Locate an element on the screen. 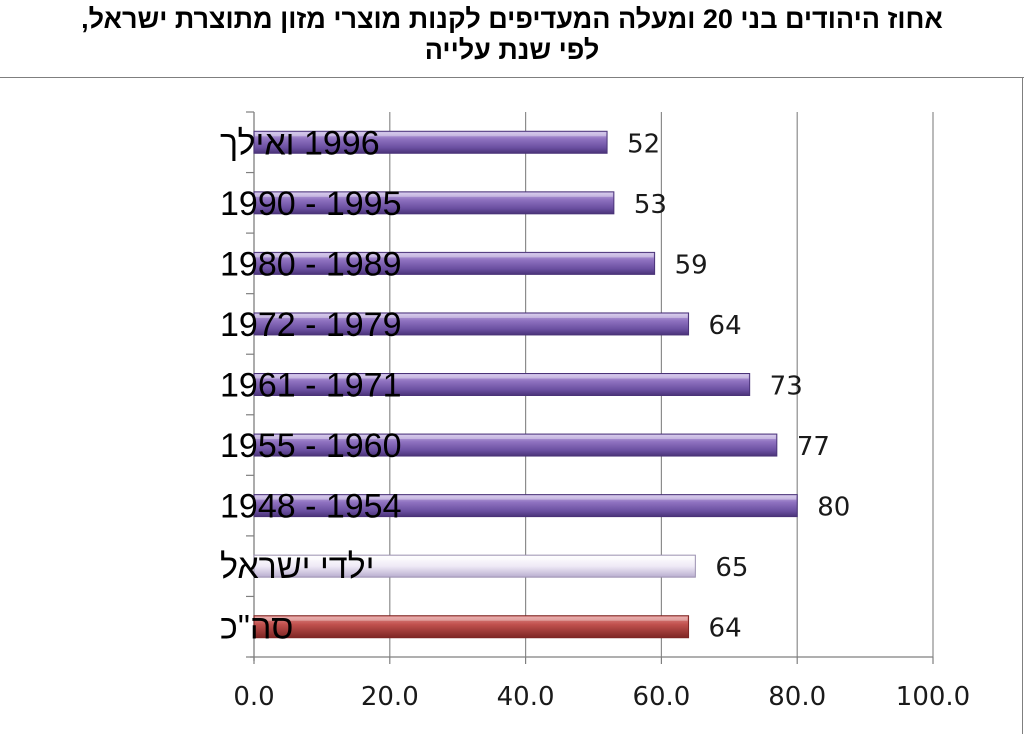  chart-frame-right is located at coordinates (1022, 405).